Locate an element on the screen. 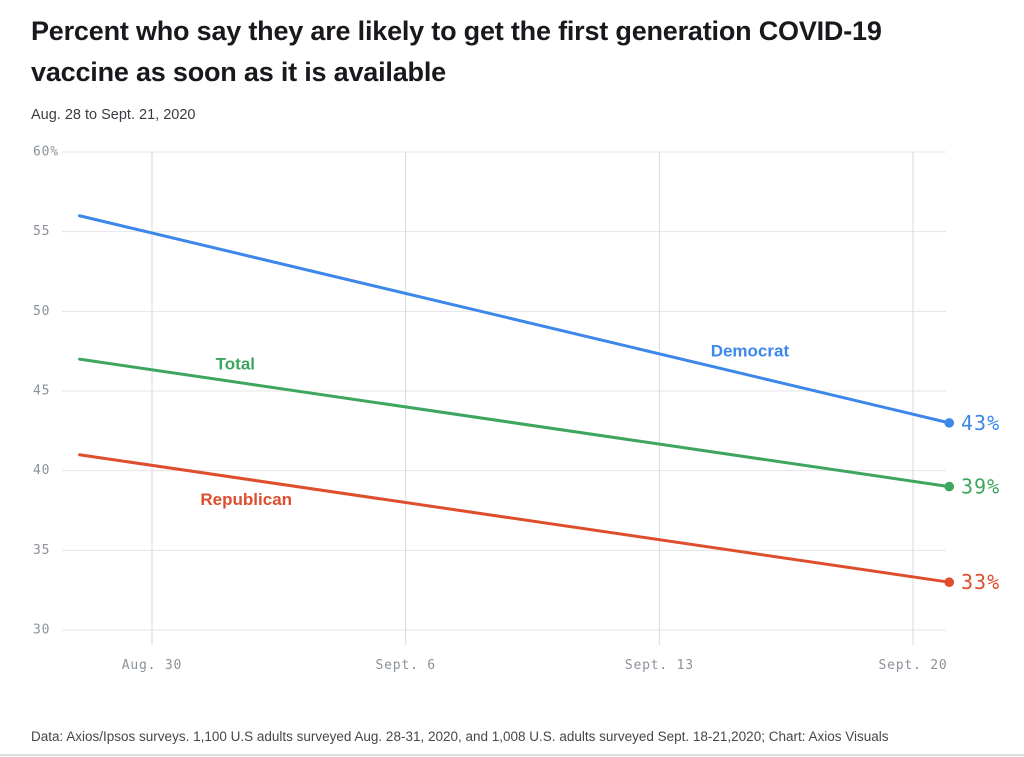 The height and width of the screenshot is (757, 1024). end-value-label-total: 39% is located at coordinates (980, 487).